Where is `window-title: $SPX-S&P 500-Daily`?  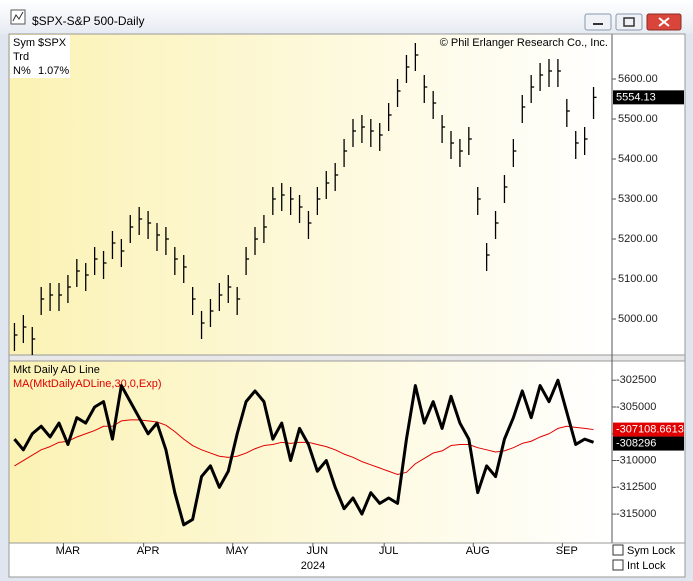
window-title: $SPX-S&P 500-Daily is located at coordinates (88, 21).